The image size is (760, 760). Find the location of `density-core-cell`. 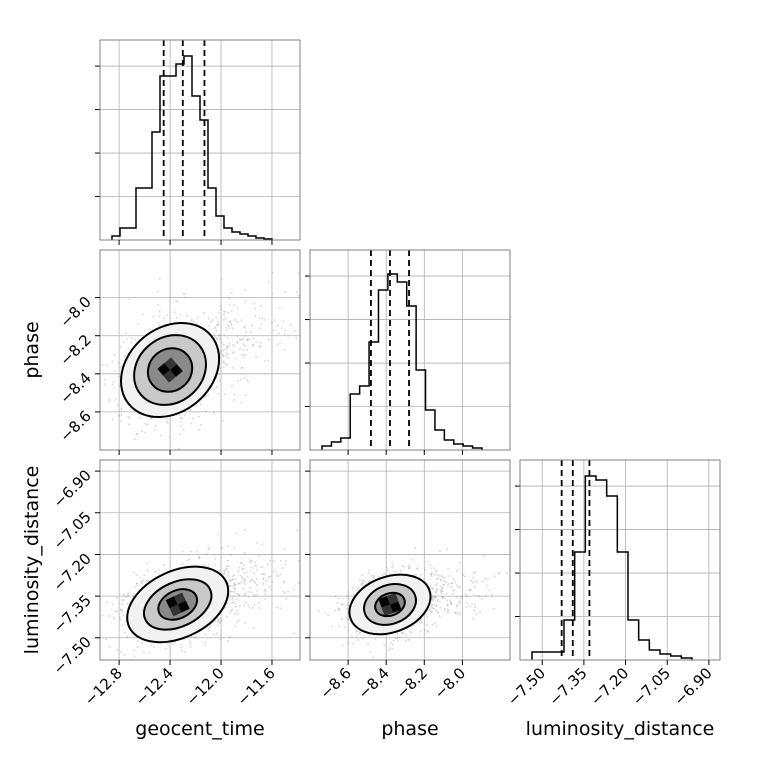

density-core-cell is located at coordinates (171, 602).